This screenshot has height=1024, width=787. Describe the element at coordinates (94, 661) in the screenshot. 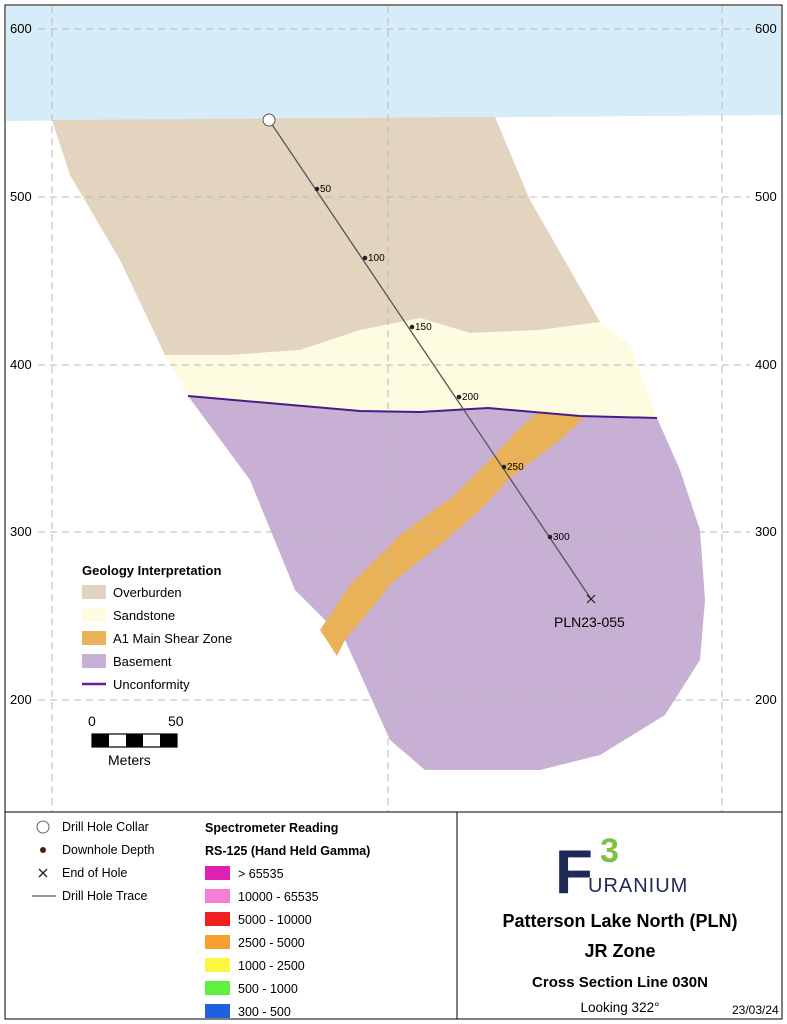

I see `legend-swatch-basement` at that location.